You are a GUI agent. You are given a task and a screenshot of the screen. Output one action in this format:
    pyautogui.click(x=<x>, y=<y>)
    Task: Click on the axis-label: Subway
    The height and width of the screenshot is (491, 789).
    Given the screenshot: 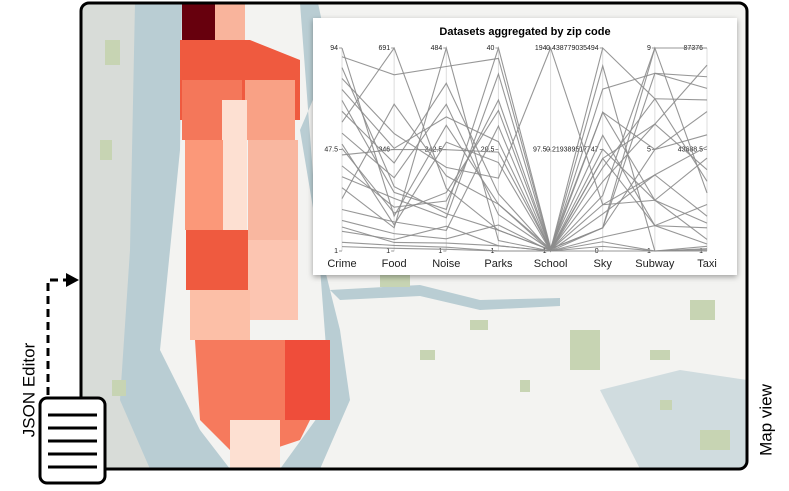 What is the action you would take?
    pyautogui.click(x=655, y=264)
    